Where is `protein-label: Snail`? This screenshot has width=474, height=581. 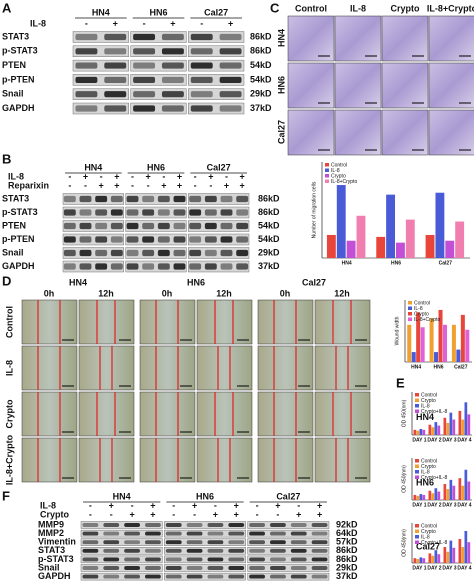
protein-label: Snail is located at coordinates (13, 94).